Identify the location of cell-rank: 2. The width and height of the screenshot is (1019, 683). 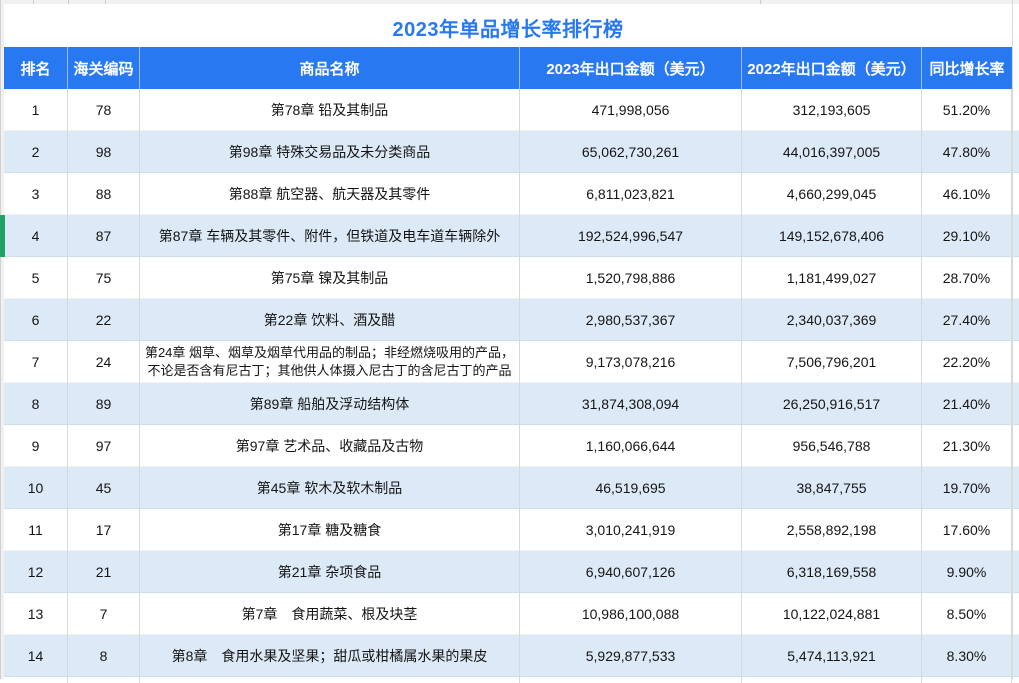
(36, 152).